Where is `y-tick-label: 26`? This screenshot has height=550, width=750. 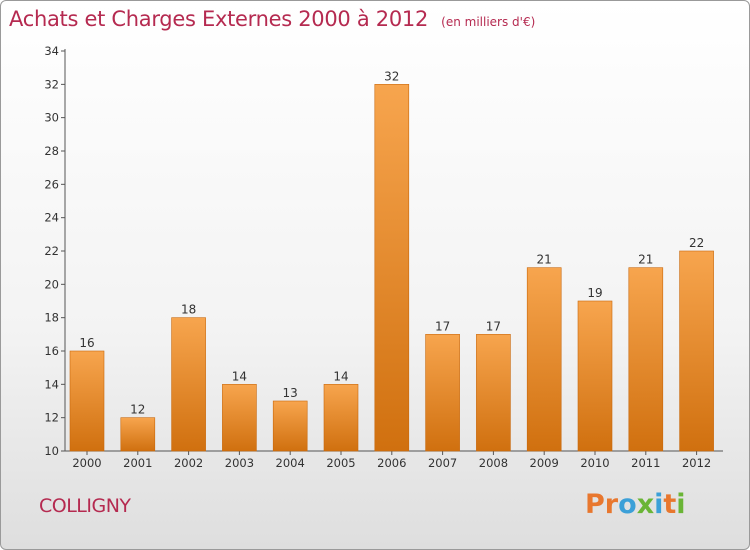 y-tick-label: 26 is located at coordinates (51, 184).